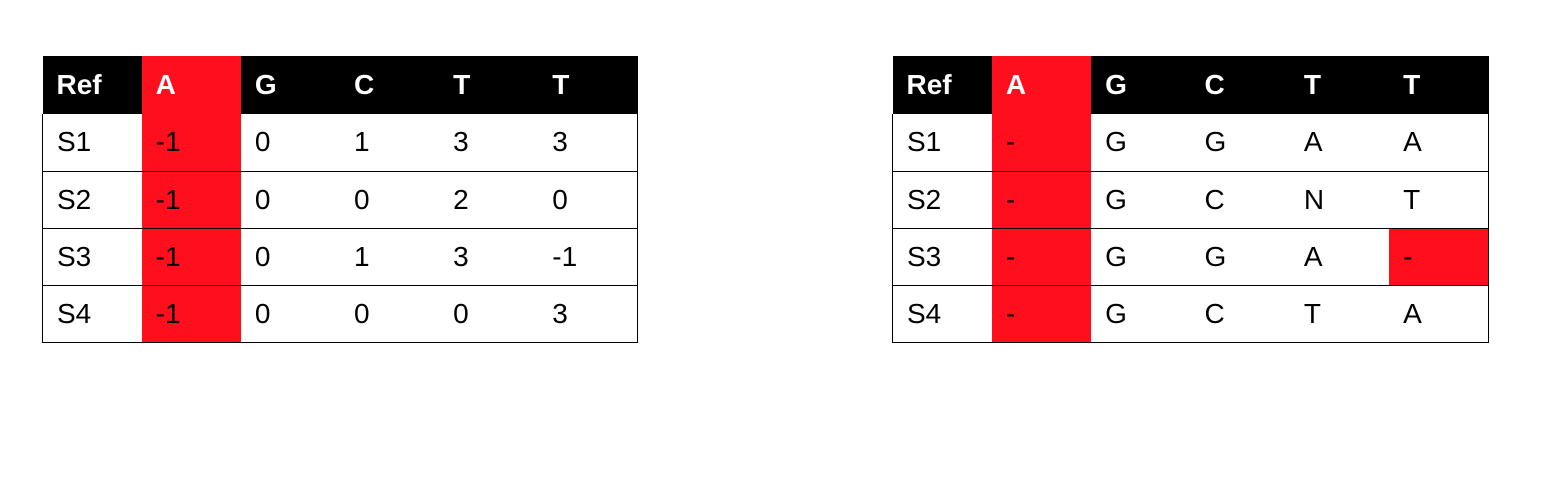  Describe the element at coordinates (588, 257) in the screenshot. I see `score-cell: -1` at that location.